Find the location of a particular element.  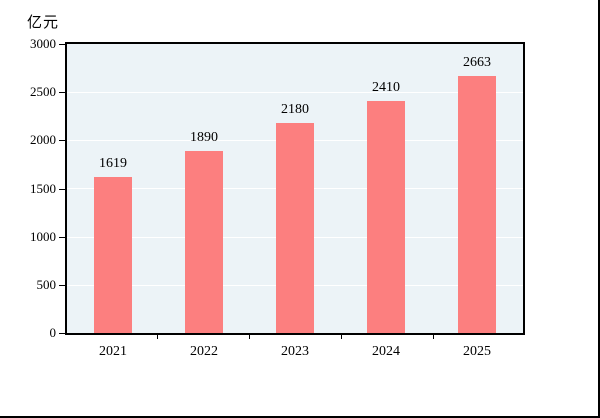

gridline is located at coordinates (295, 92).